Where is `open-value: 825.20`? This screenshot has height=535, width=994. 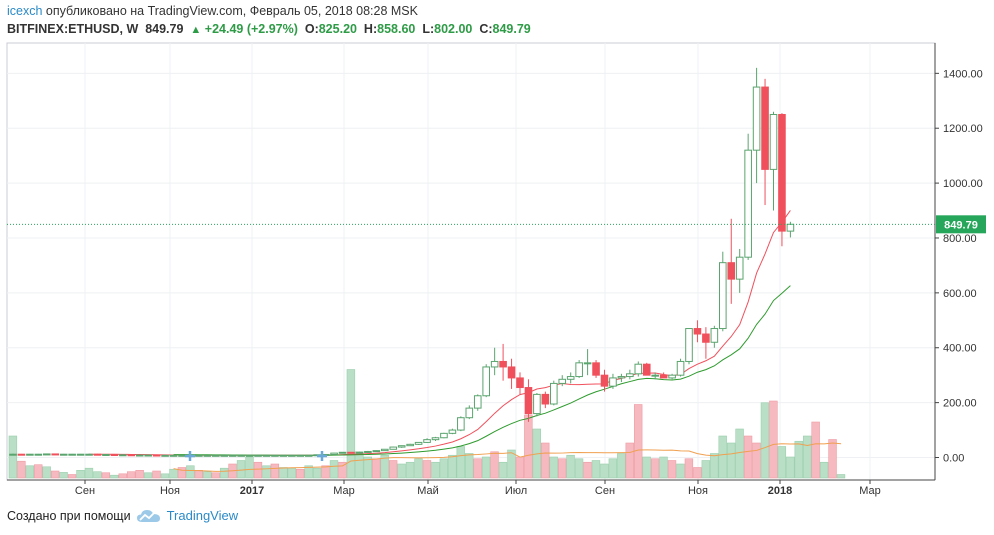
open-value: 825.20 is located at coordinates (337, 29).